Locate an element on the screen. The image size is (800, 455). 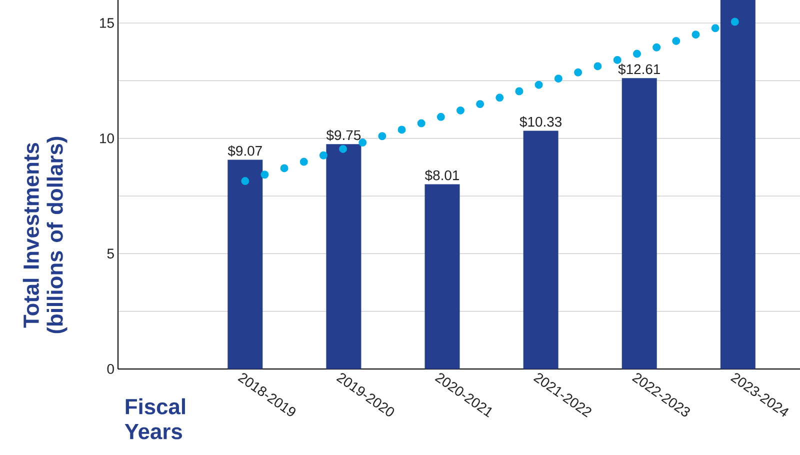
y-tick-label: 15 is located at coordinates (107, 23).